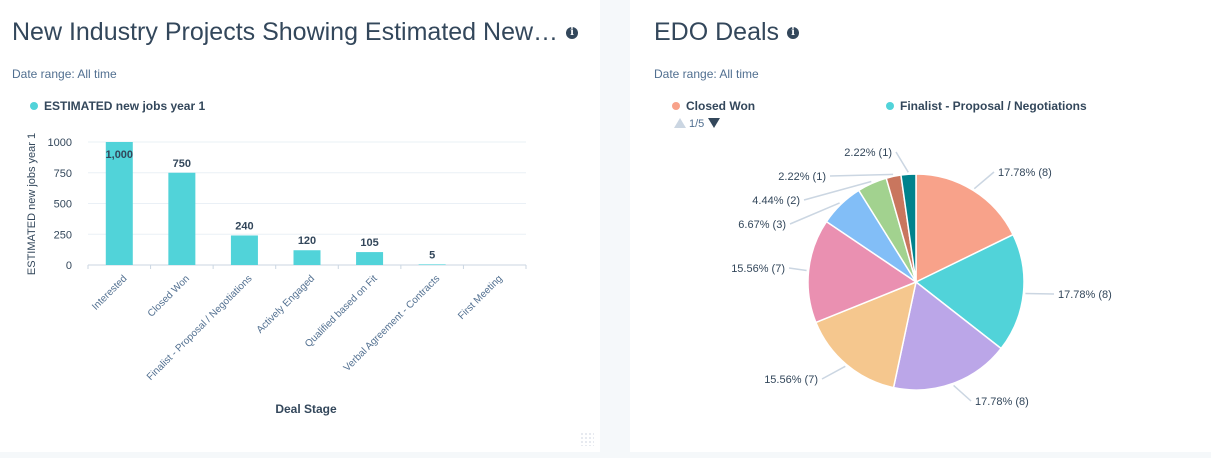 The height and width of the screenshot is (458, 1211). I want to click on y-tick-label: 500, so click(63, 205).